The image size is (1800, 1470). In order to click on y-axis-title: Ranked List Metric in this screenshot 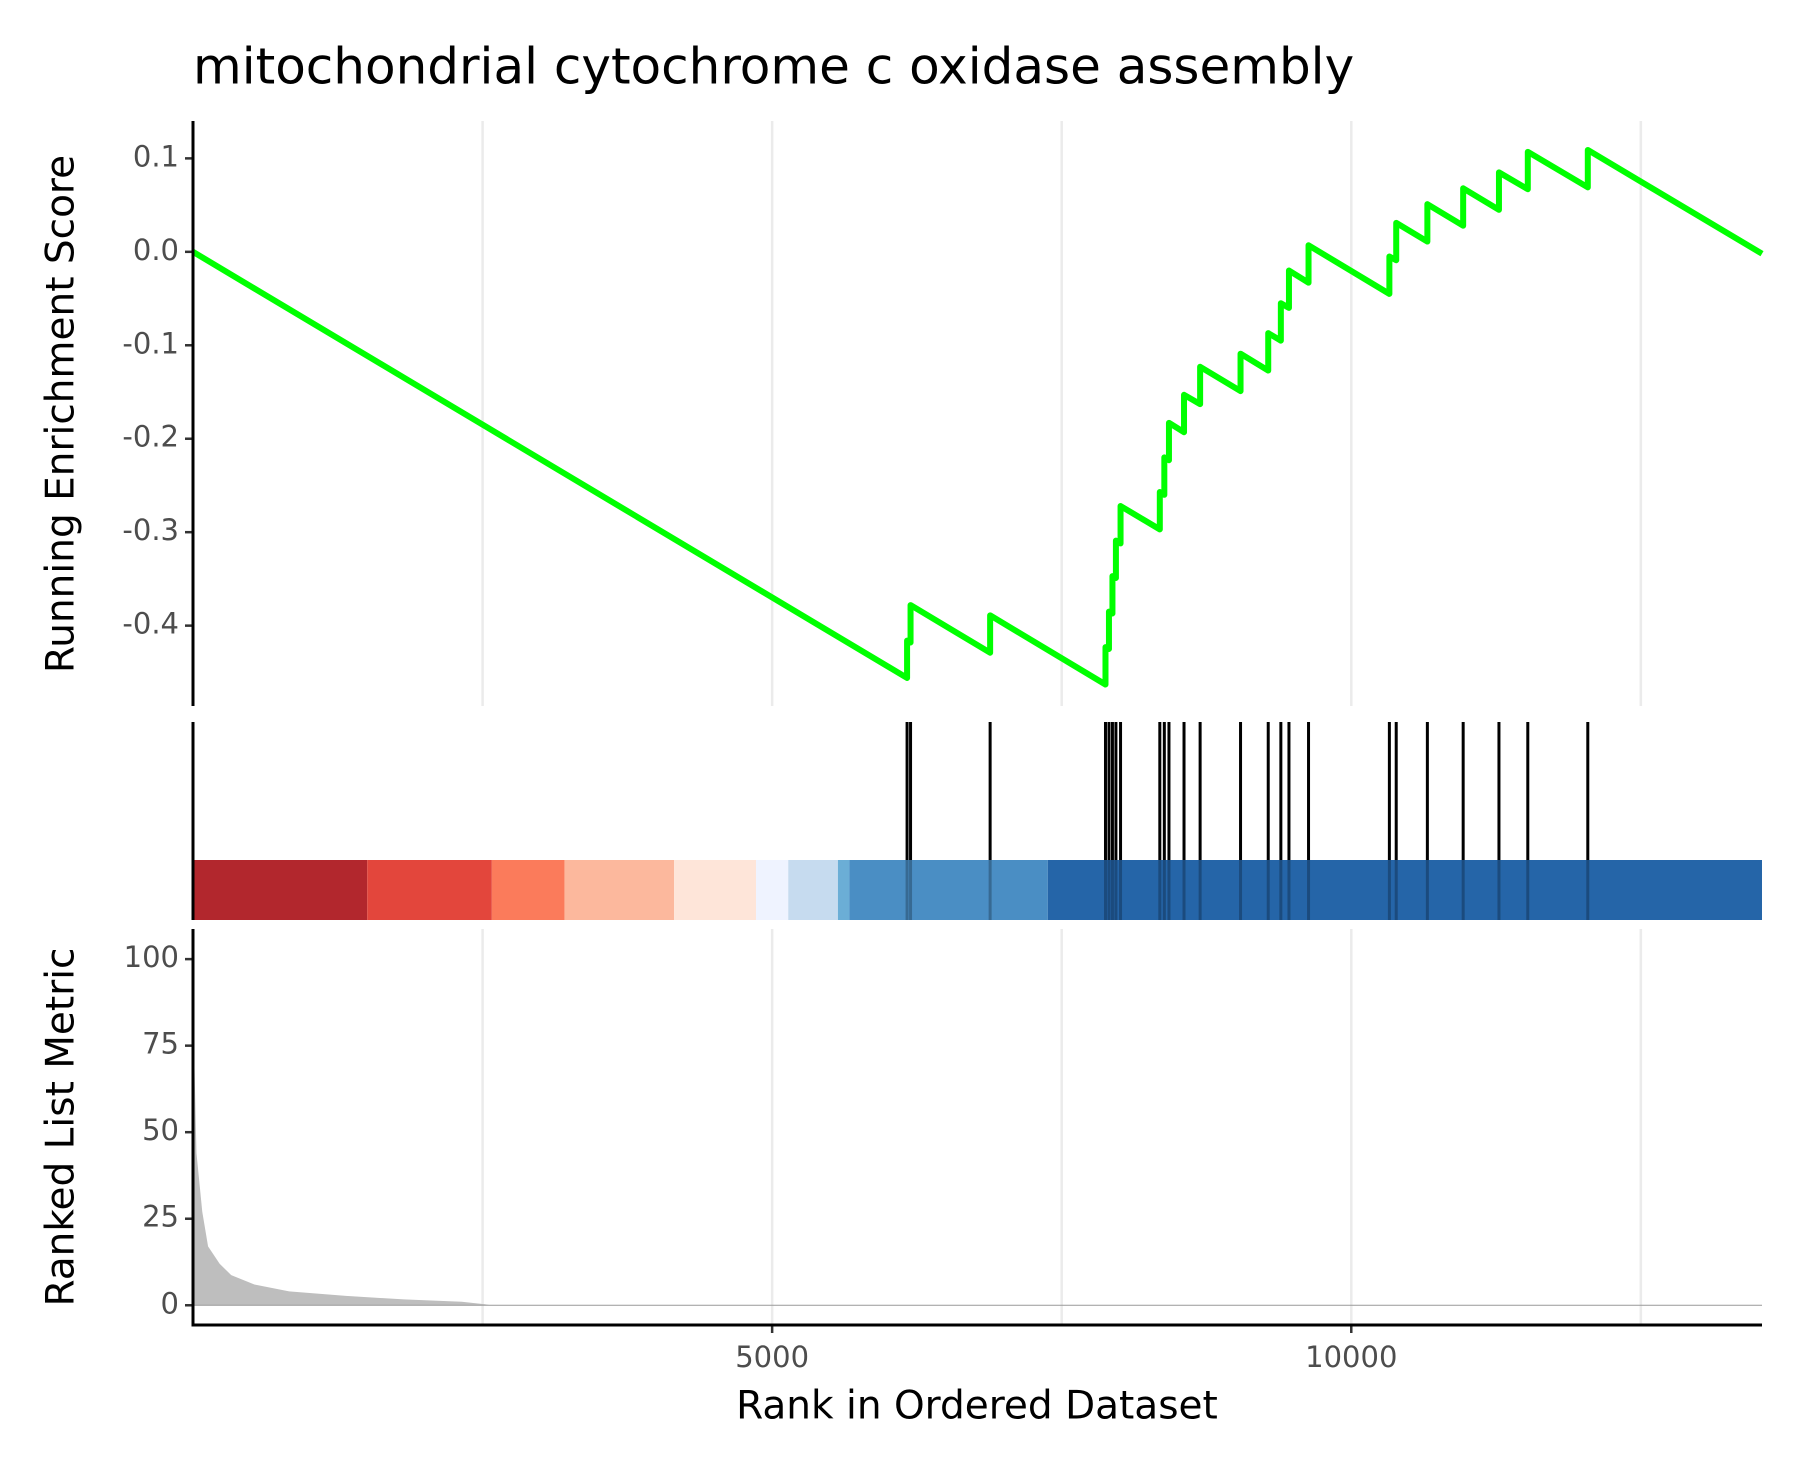, I will do `click(61, 1126)`.